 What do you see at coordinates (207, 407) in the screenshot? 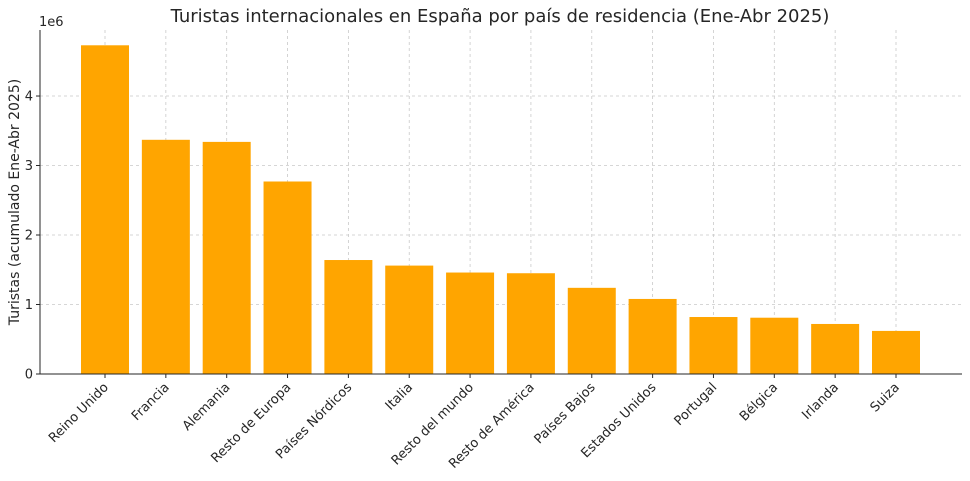
I see `x-tick-label: Alemania` at bounding box center [207, 407].